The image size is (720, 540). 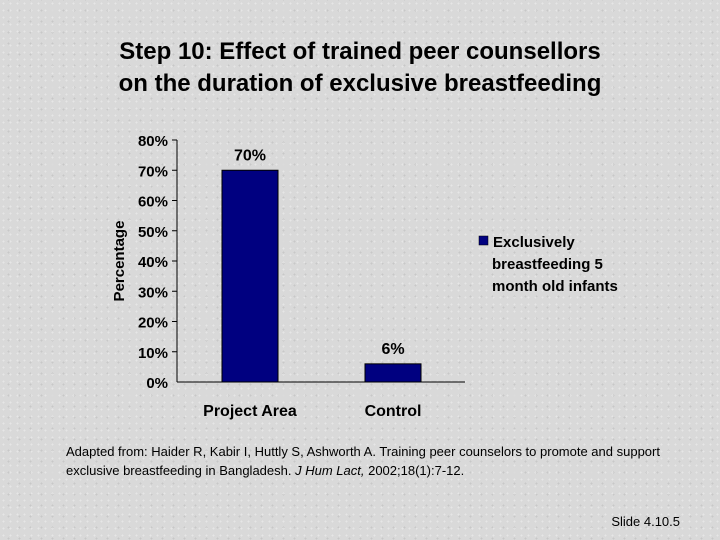 What do you see at coordinates (153, 232) in the screenshot?
I see `y-tick-label: 50%` at bounding box center [153, 232].